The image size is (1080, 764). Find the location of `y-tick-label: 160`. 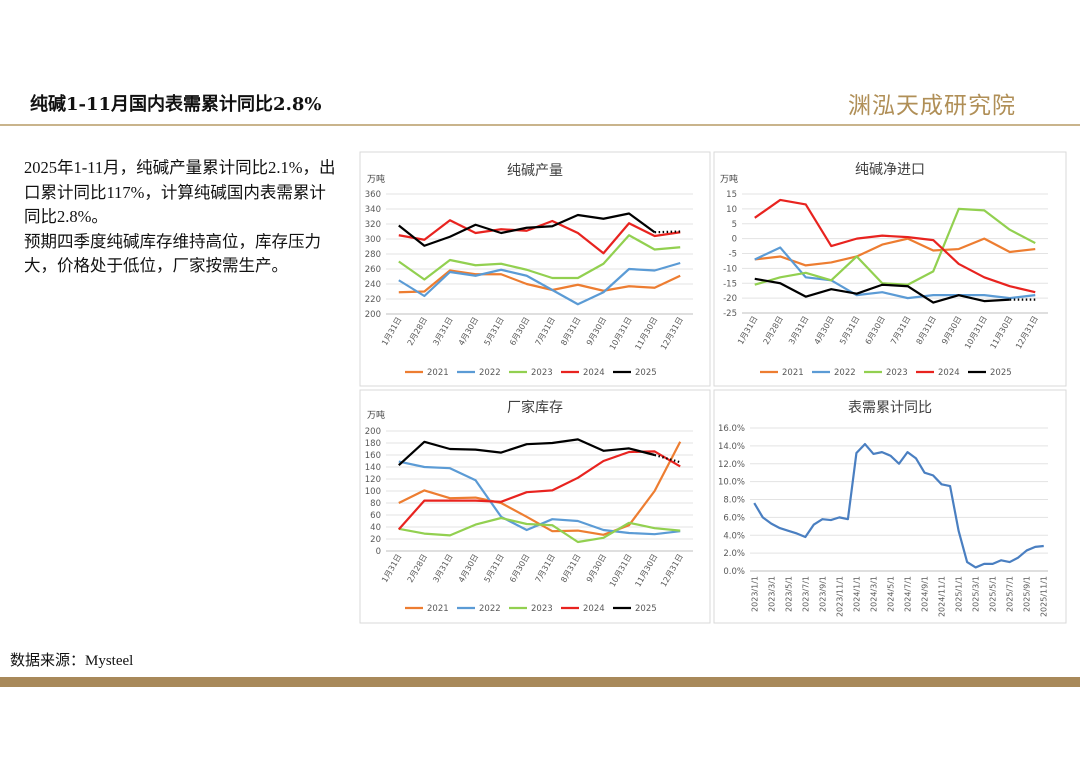

y-tick-label: 160 is located at coordinates (373, 456).